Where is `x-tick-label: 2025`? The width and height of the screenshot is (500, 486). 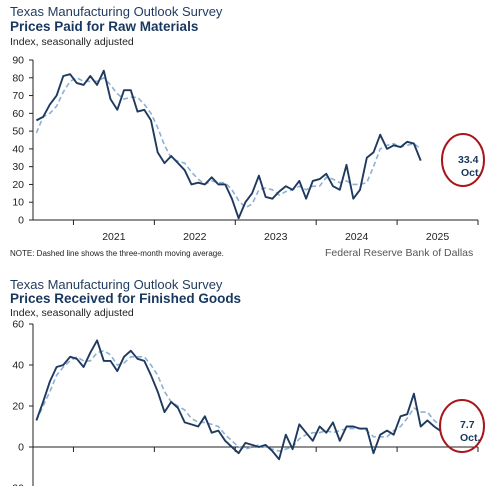
x-tick-label: 2025 is located at coordinates (438, 237).